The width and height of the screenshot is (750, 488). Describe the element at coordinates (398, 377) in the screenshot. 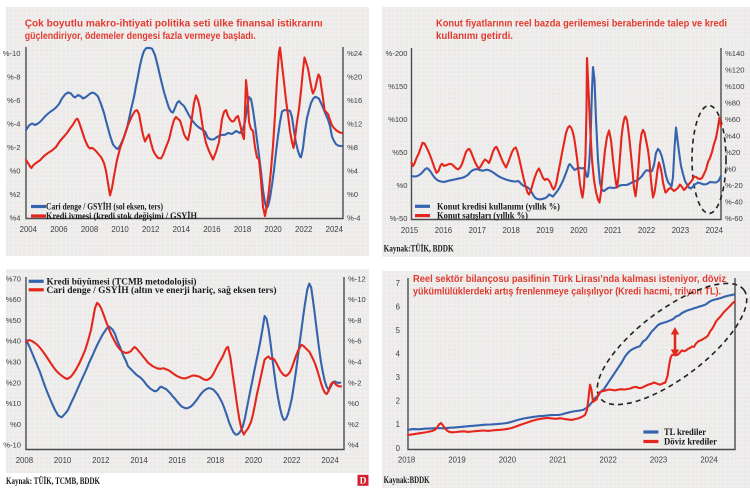

I see `svg-text: 3` at that location.